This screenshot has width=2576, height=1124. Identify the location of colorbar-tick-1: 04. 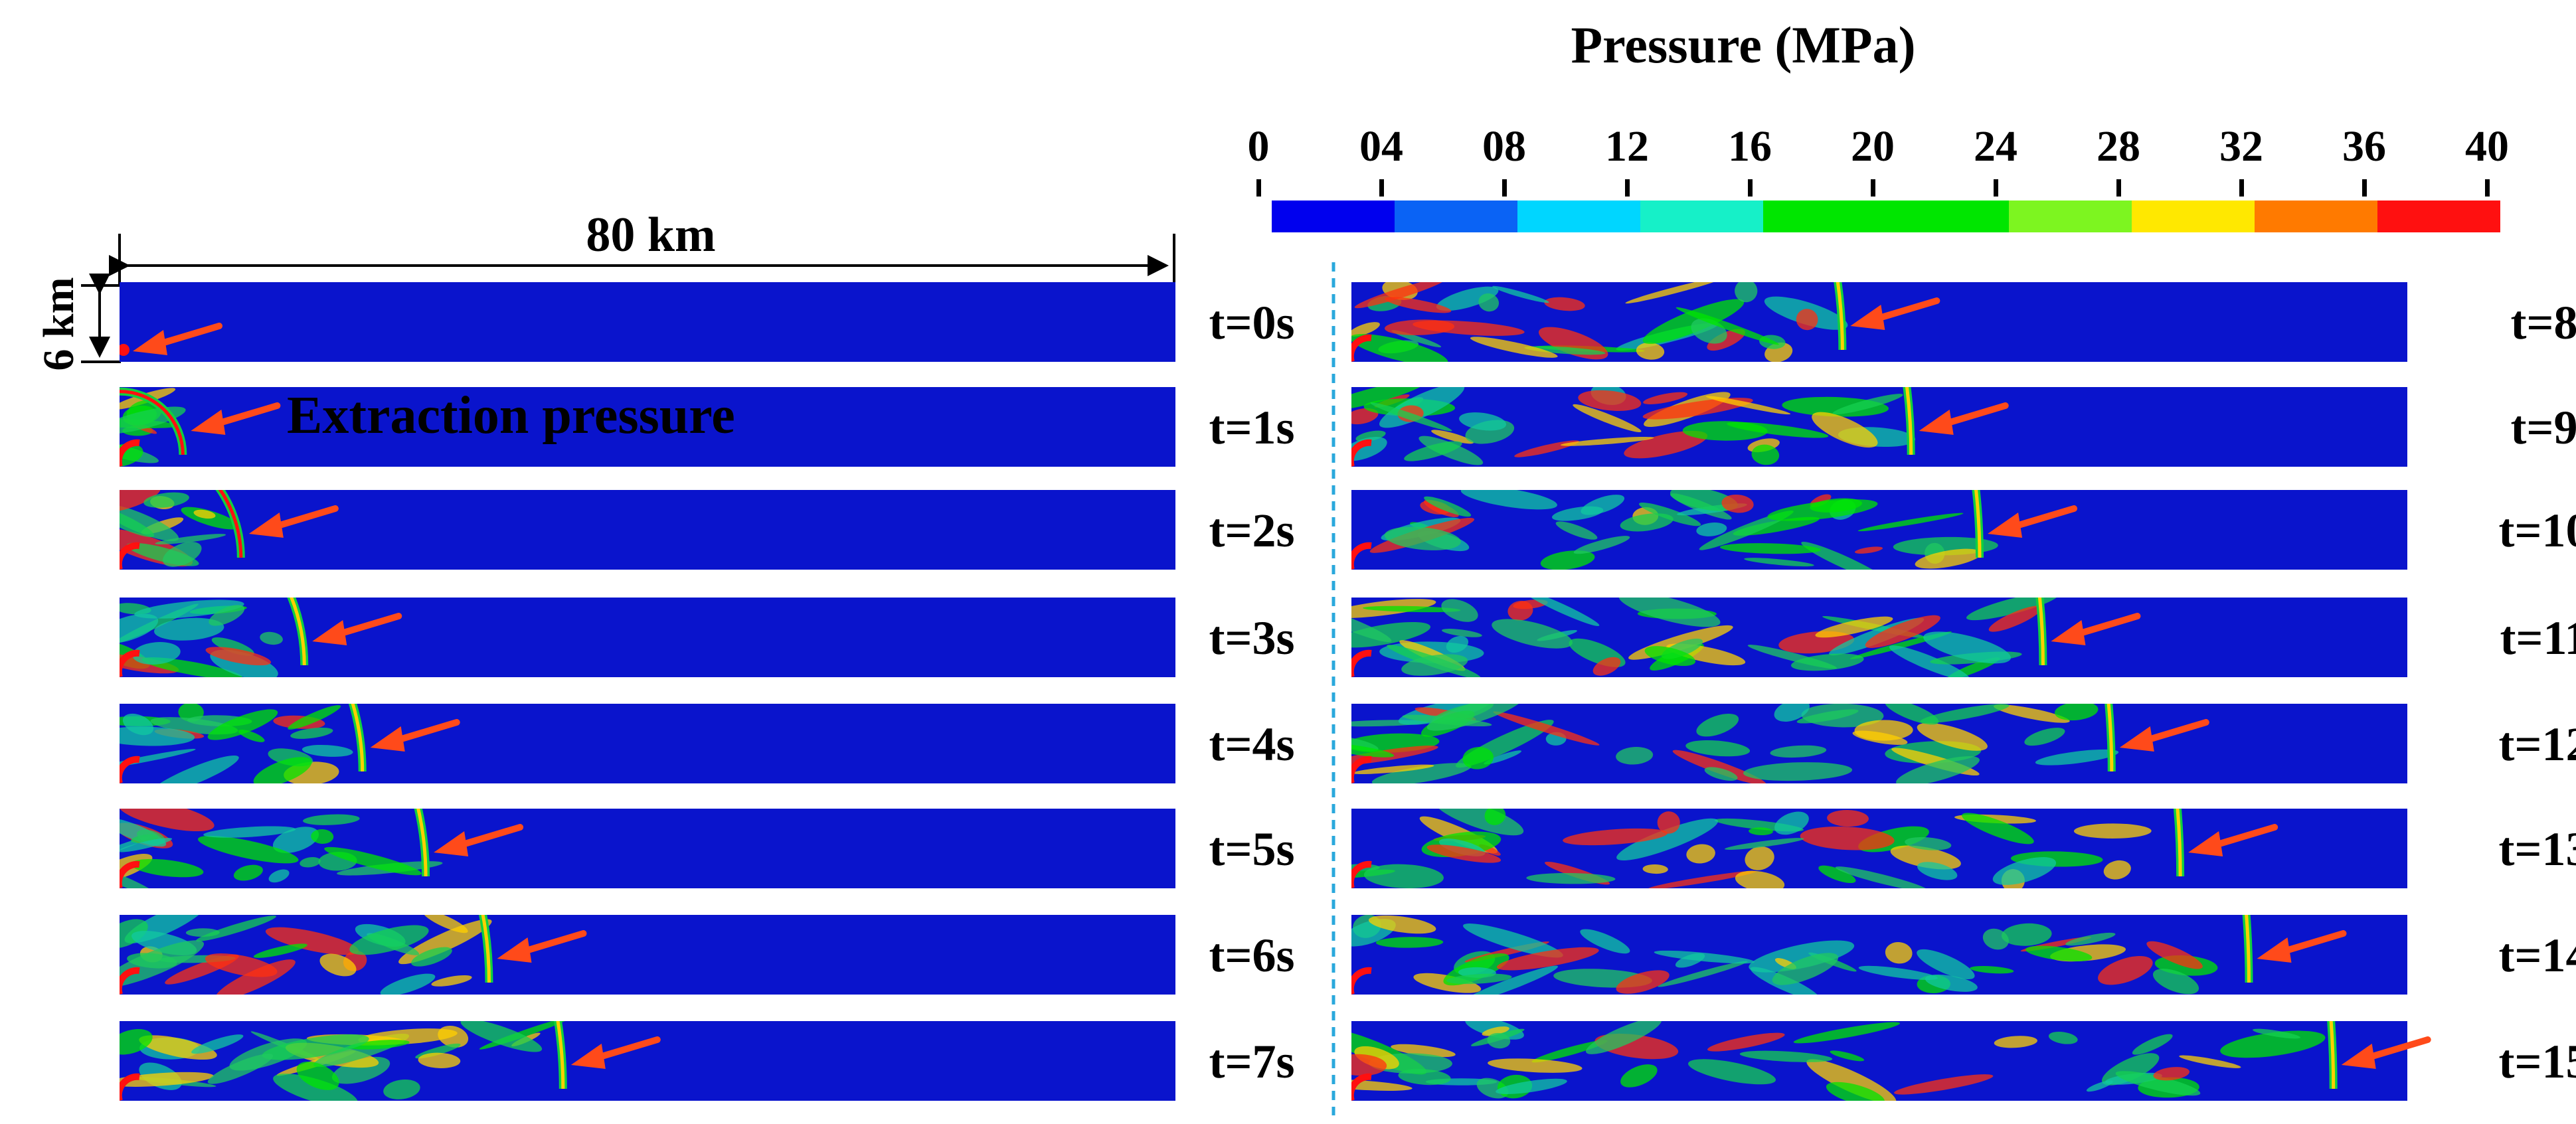
(1381, 146).